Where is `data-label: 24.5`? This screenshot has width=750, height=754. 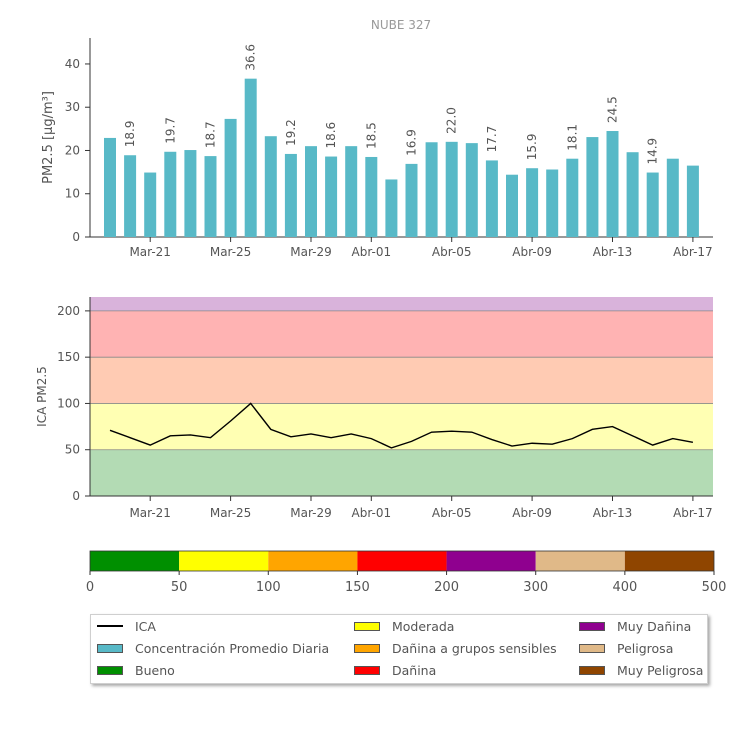 data-label: 24.5 is located at coordinates (613, 109).